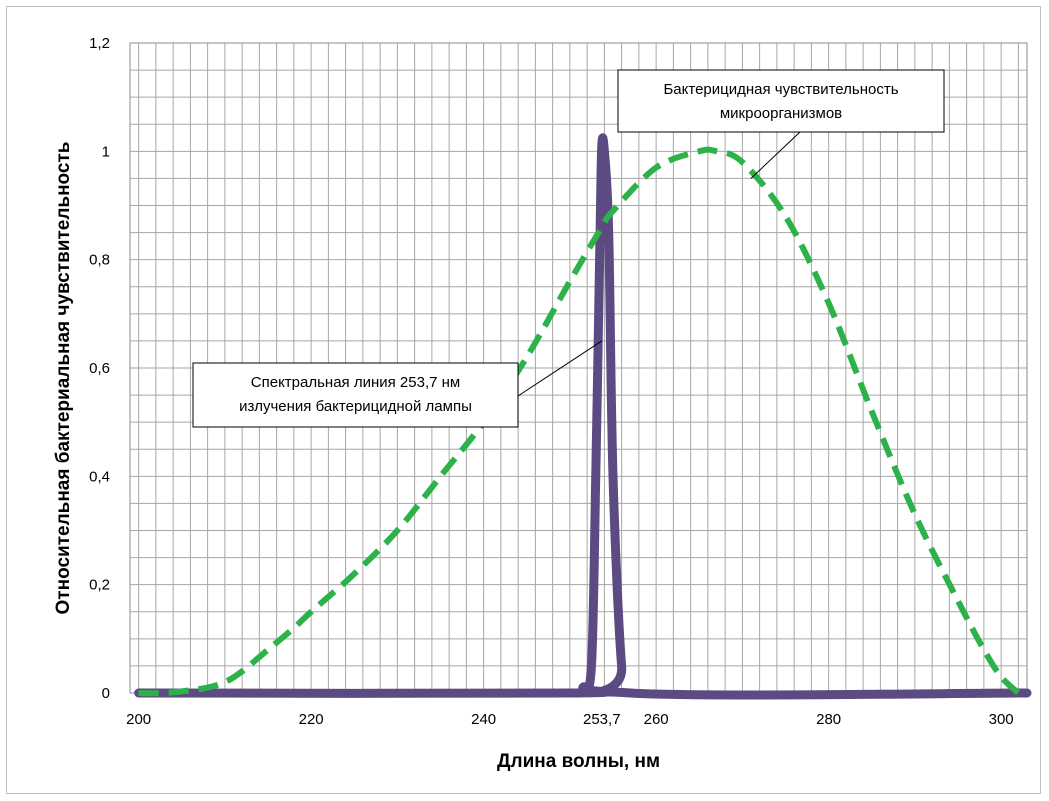  I want to click on x-axis-title: Длина волны, нм, so click(578, 761).